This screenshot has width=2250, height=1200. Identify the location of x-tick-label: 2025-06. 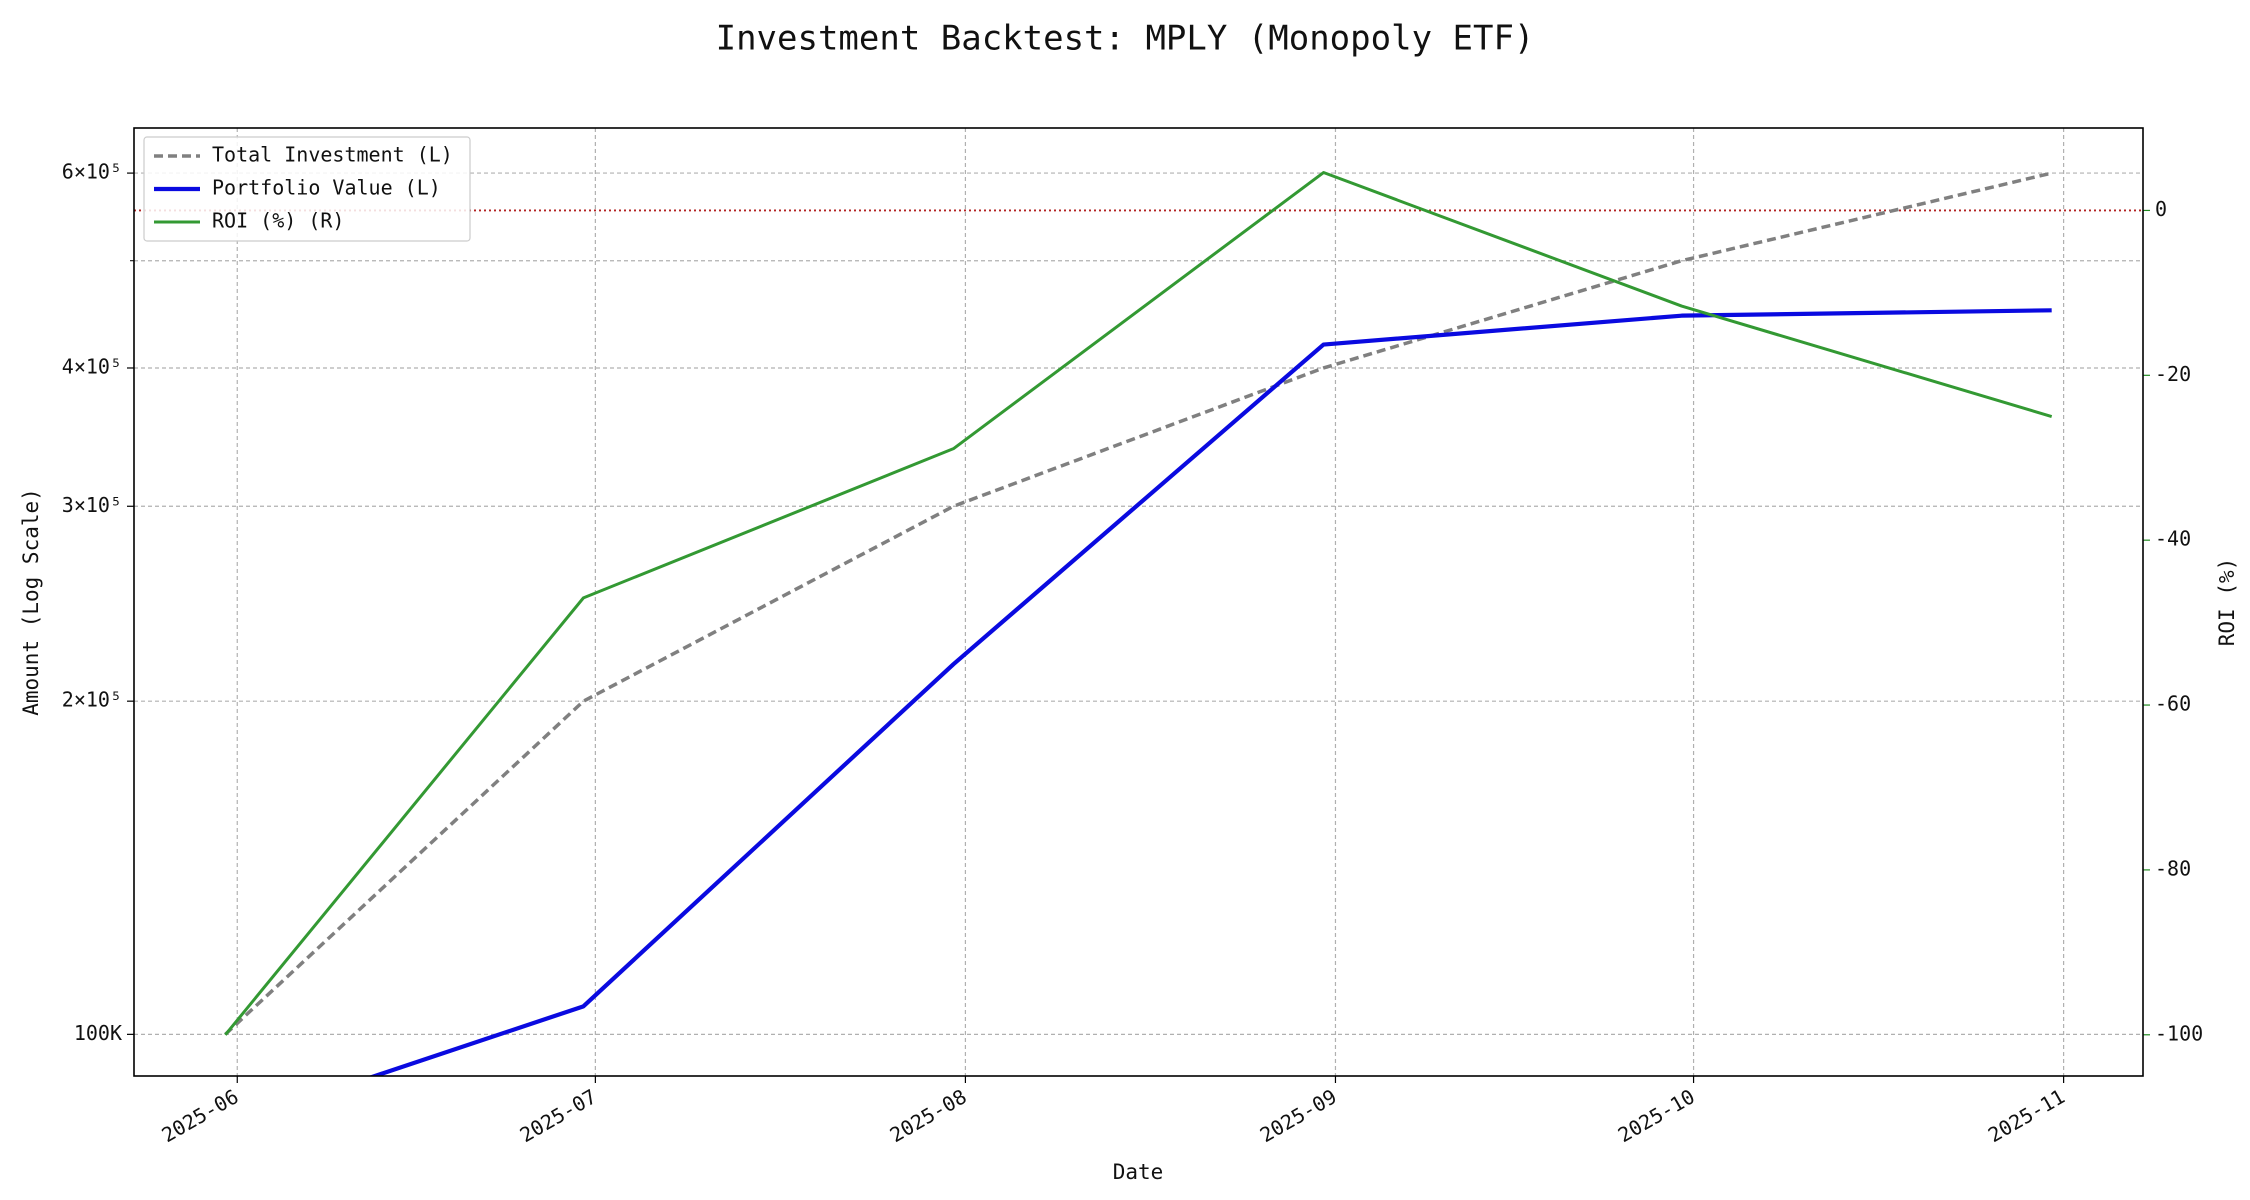
(200, 1115).